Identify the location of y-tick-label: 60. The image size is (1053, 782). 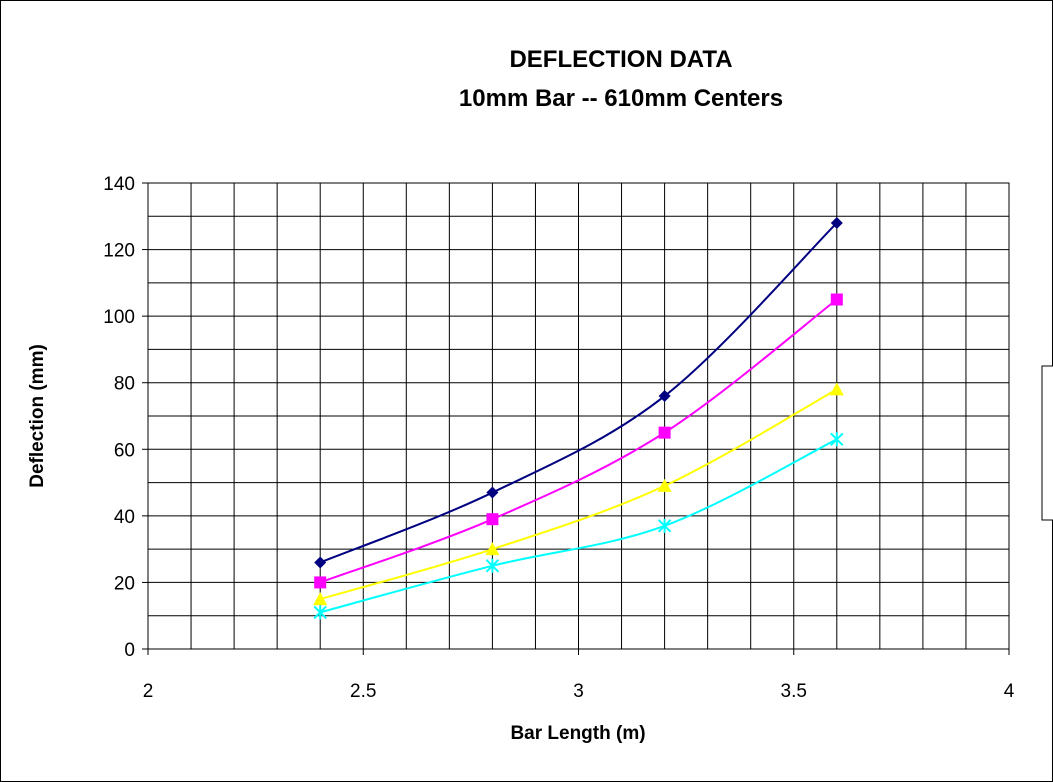
(124, 450).